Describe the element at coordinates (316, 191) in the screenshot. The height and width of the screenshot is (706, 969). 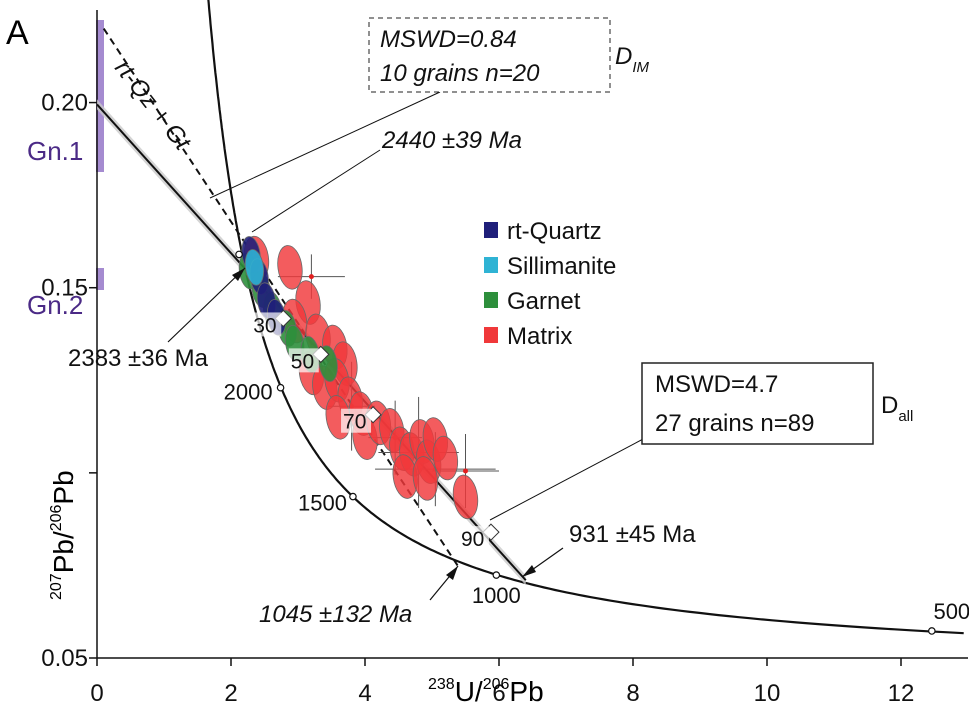
I see `leader-upper-dashed` at that location.